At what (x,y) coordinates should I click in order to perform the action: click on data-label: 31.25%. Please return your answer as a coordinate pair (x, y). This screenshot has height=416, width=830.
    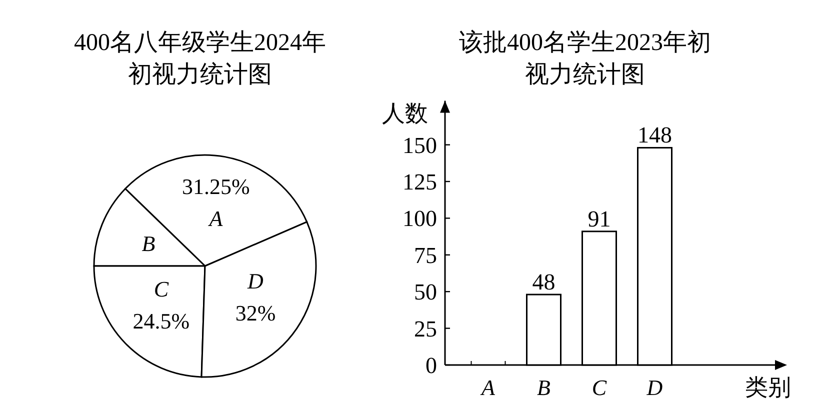
    Looking at the image, I should click on (216, 186).